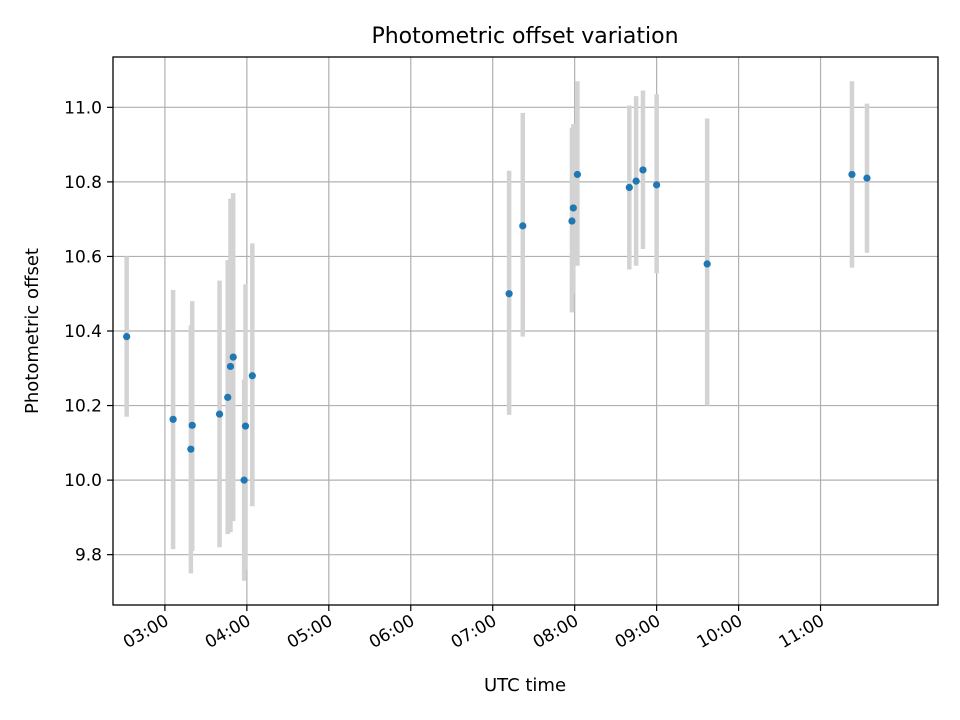  What do you see at coordinates (83, 257) in the screenshot?
I see `y-tick-label: 10.6` at bounding box center [83, 257].